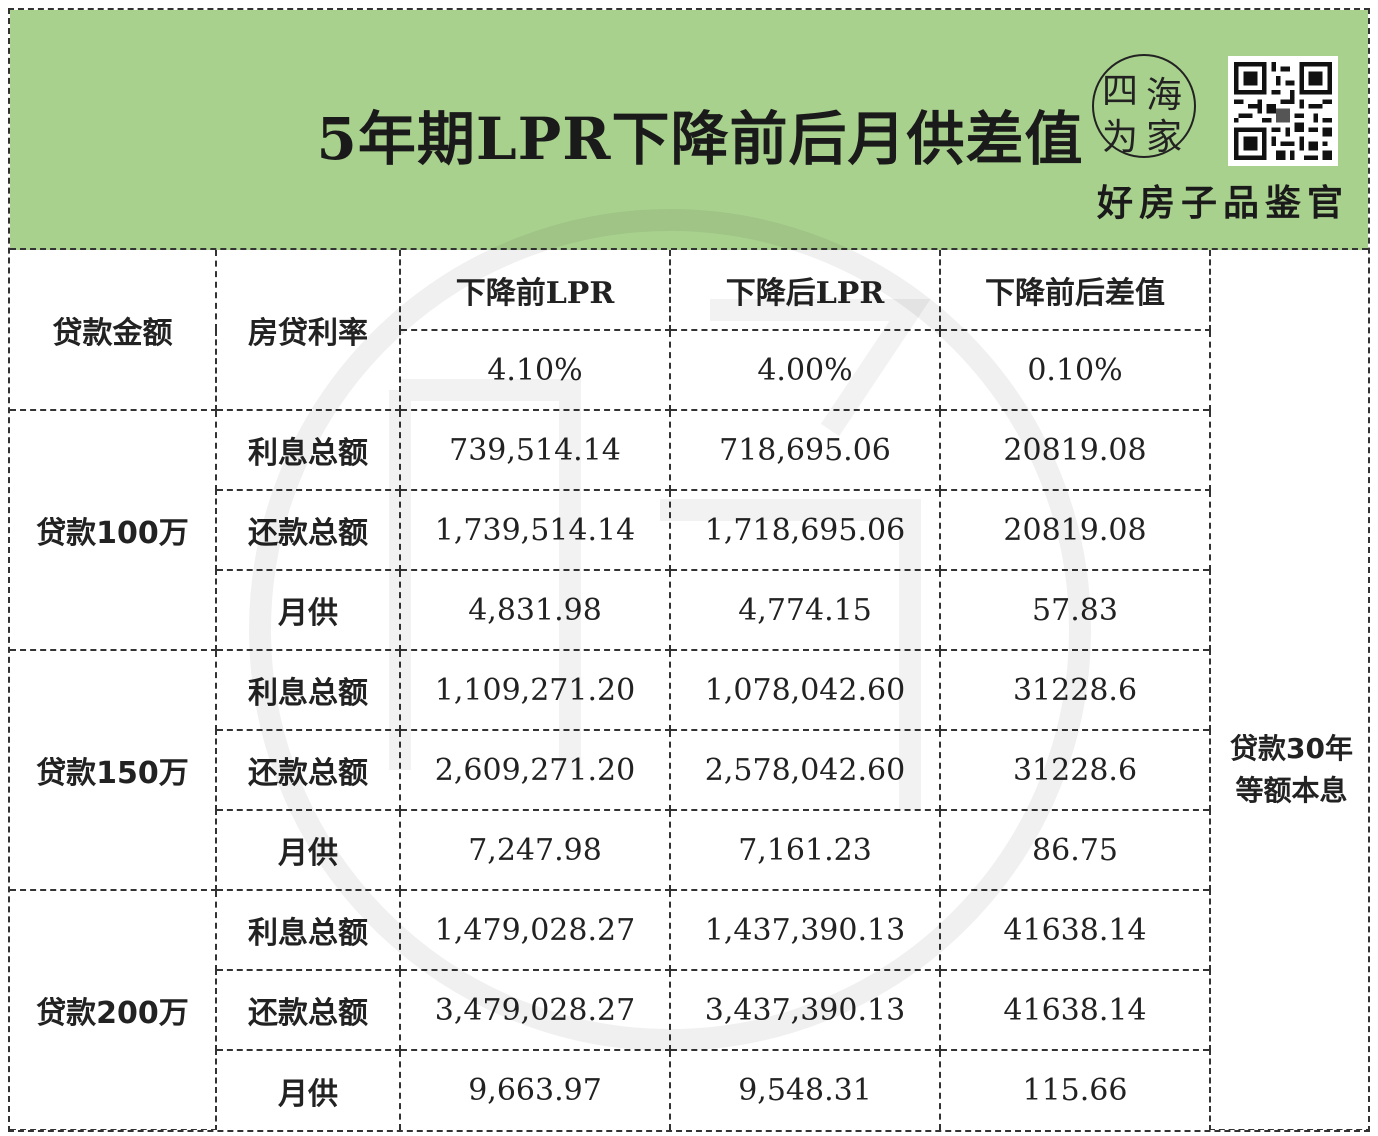  I want to click on header-before-lpr: 下降前LPR, so click(535, 290).